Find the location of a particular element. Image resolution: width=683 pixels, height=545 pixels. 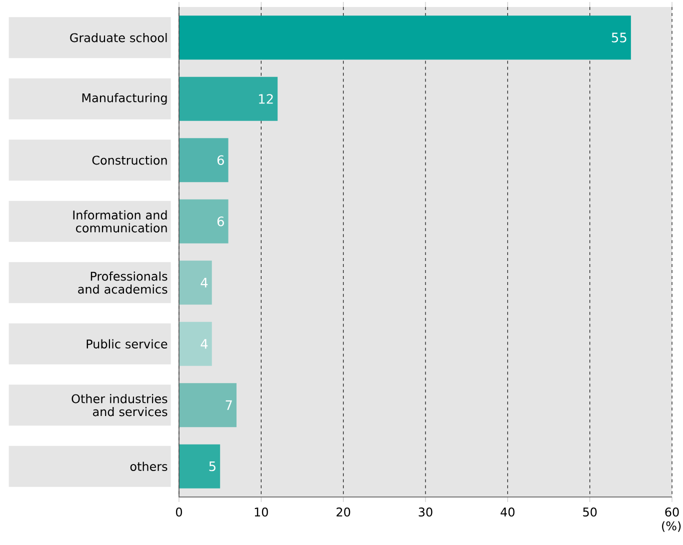

y-tick-label: Information and communication is located at coordinates (120, 221).